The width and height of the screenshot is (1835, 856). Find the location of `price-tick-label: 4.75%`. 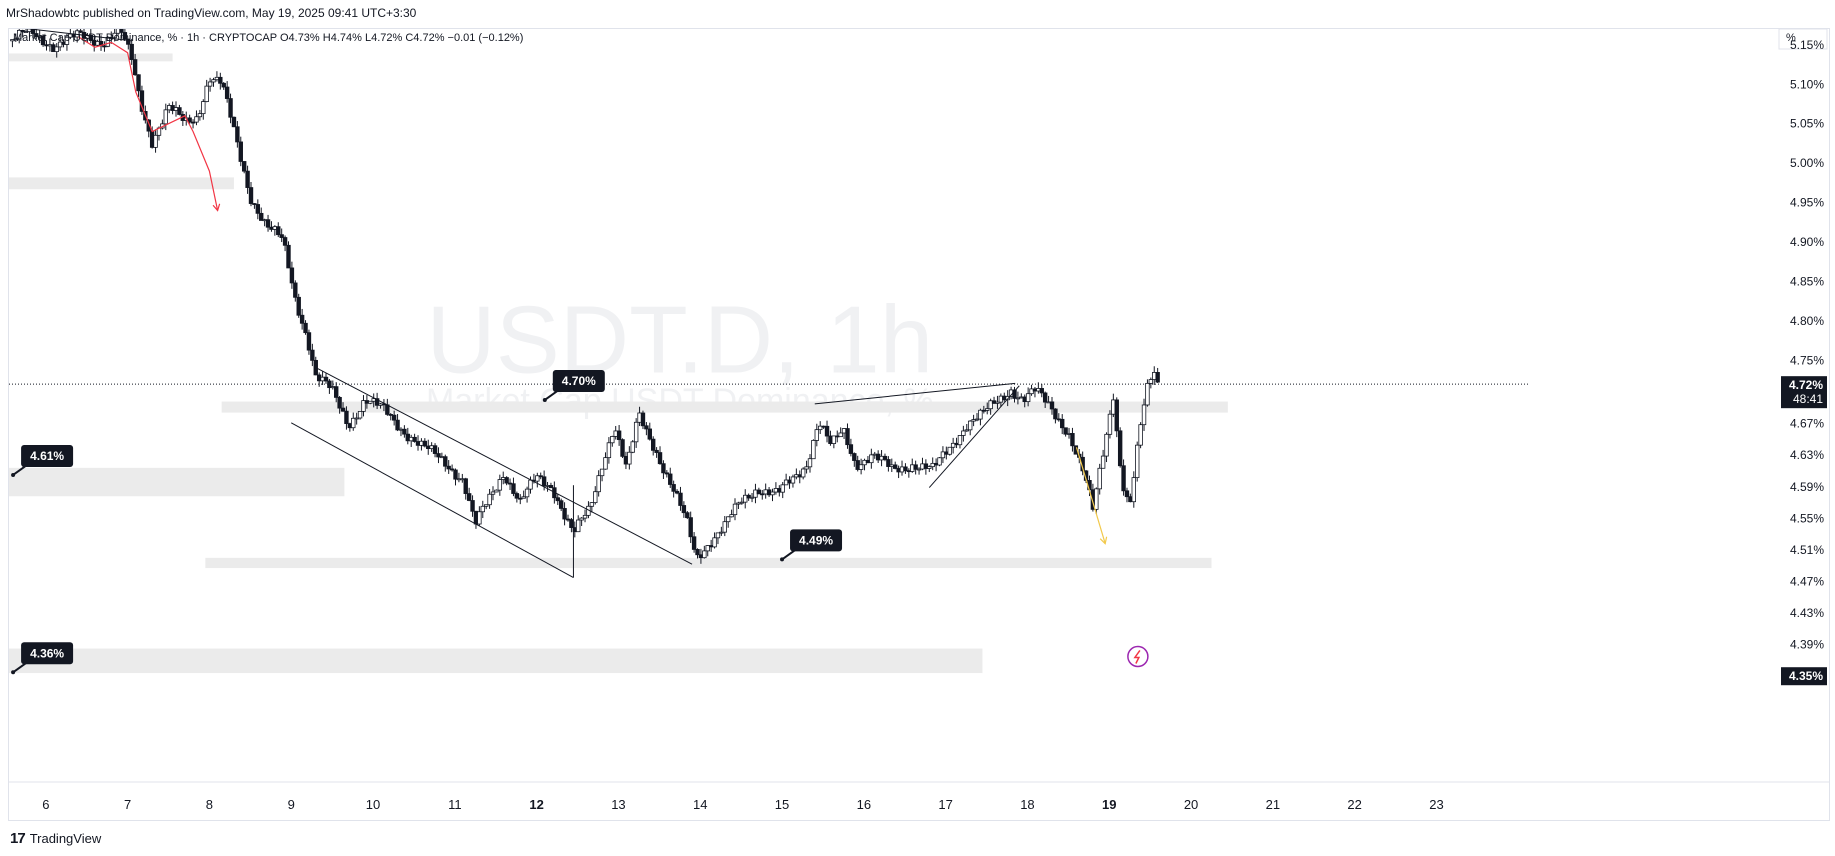

price-tick-label: 4.75% is located at coordinates (1807, 361).